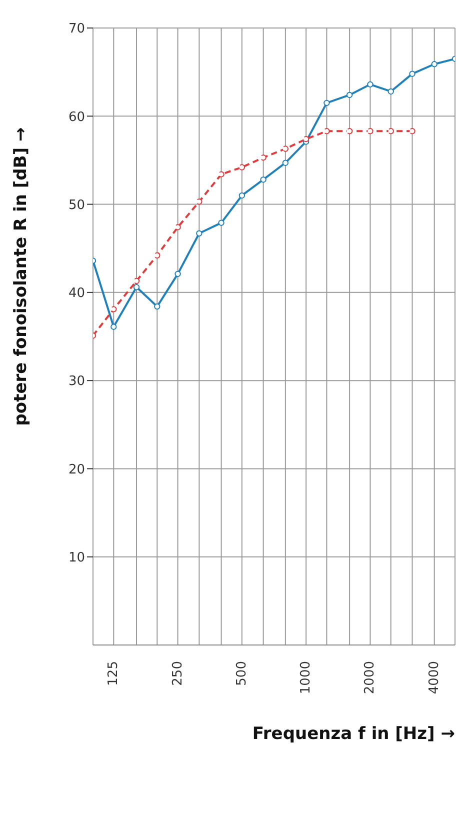 The image size is (469, 833). I want to click on y-tick-label: 60, so click(76, 117).